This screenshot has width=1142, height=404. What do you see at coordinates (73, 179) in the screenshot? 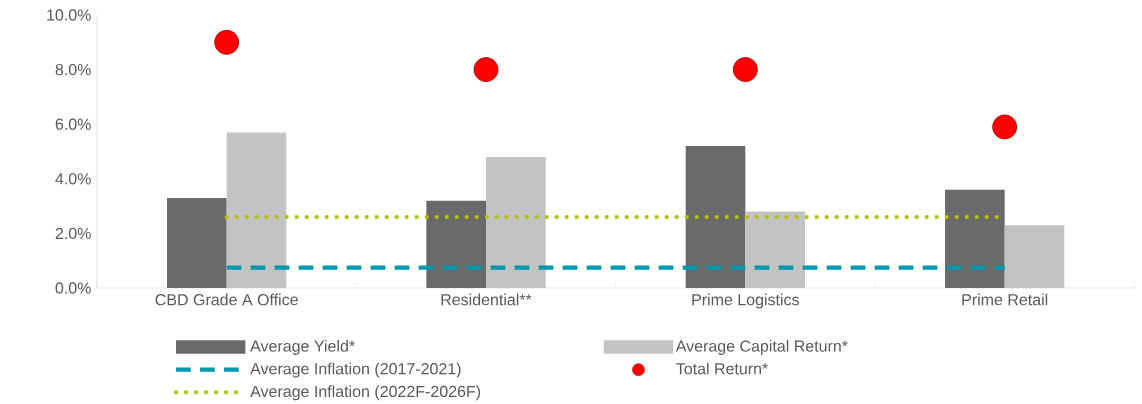
I see `y-tick-label: 4.0%` at bounding box center [73, 179].